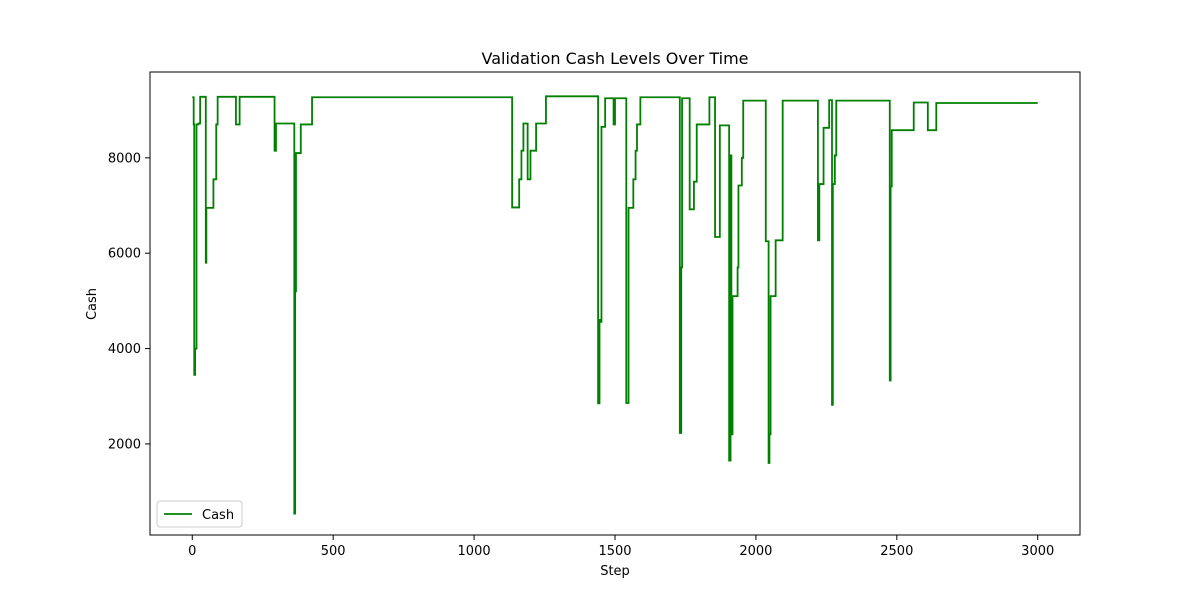 The image size is (1200, 600). I want to click on x-tick-label: 2500, so click(896, 551).